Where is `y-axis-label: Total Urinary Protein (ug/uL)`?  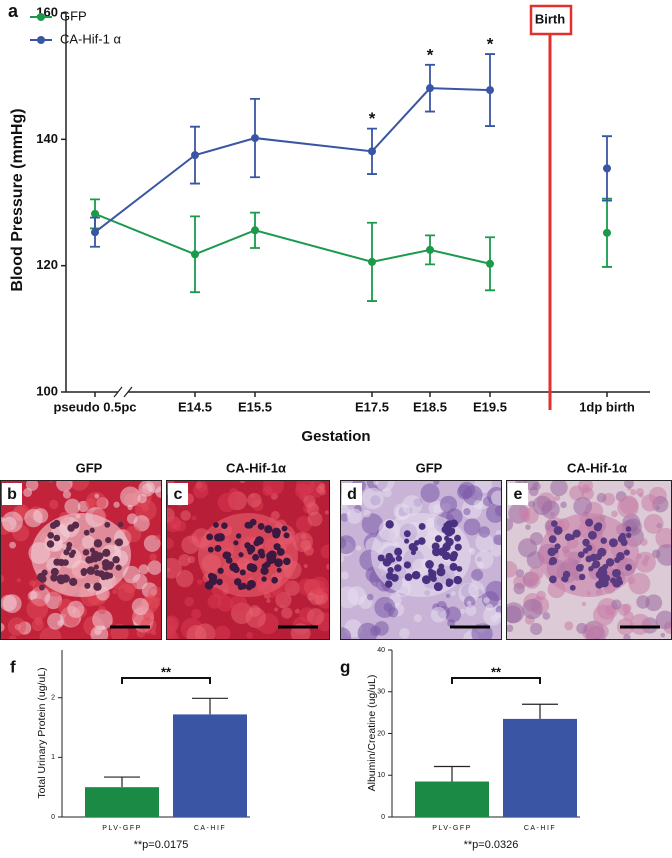 y-axis-label: Total Urinary Protein (ug/uL) is located at coordinates (42, 732).